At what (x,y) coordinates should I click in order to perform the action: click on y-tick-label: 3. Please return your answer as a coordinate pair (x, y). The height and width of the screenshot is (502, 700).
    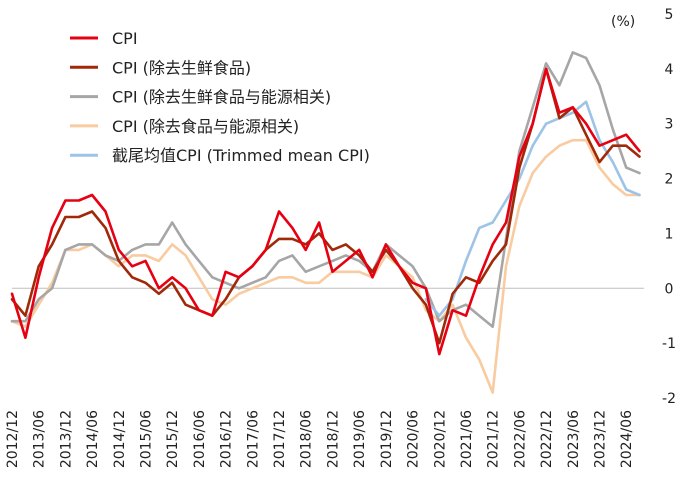
    Looking at the image, I should click on (669, 125).